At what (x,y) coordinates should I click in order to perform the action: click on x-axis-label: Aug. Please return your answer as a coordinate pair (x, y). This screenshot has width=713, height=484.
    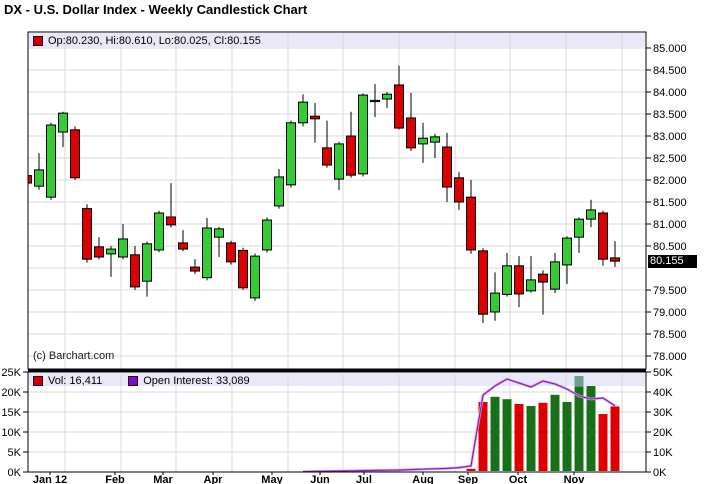
    Looking at the image, I should click on (422, 479).